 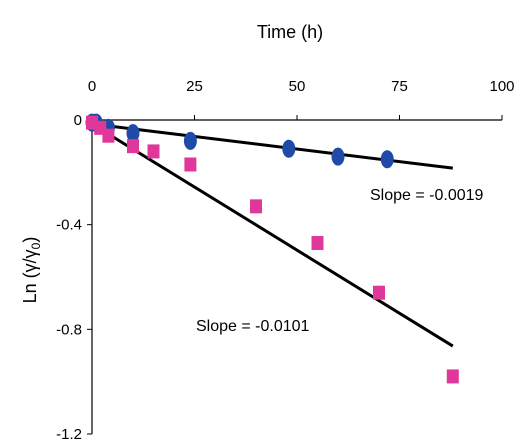 What do you see at coordinates (253, 326) in the screenshot?
I see `annotation-slope-pink: Slope = -0.0101` at bounding box center [253, 326].